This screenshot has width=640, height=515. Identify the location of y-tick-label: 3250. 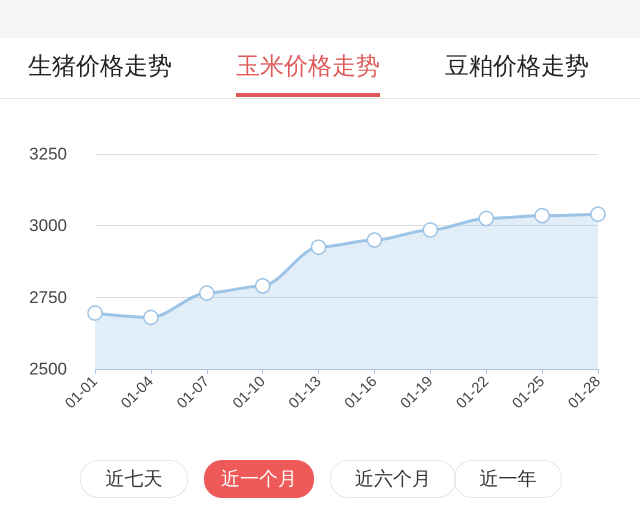
(48, 154).